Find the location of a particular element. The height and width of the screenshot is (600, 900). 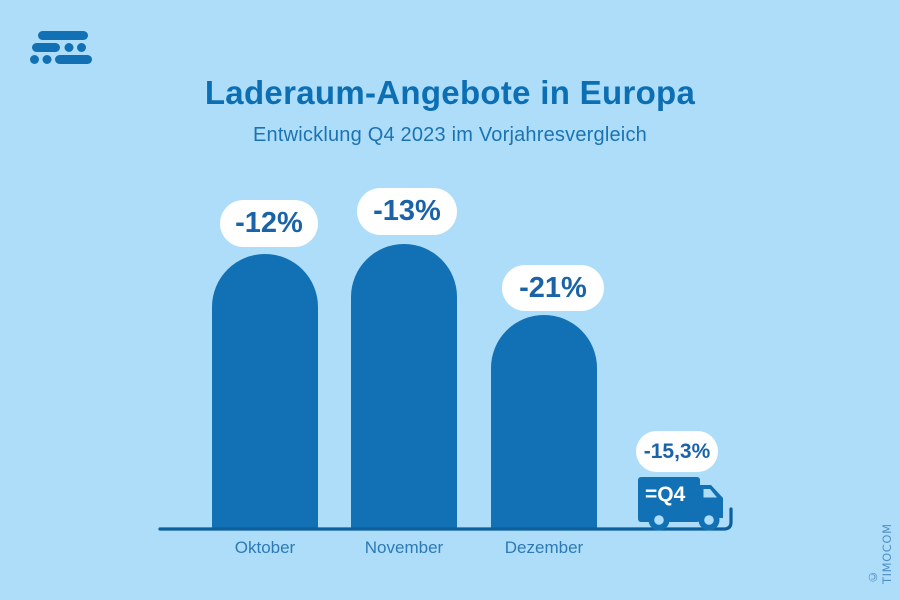

value-label-oktober: -12% is located at coordinates (269, 223).